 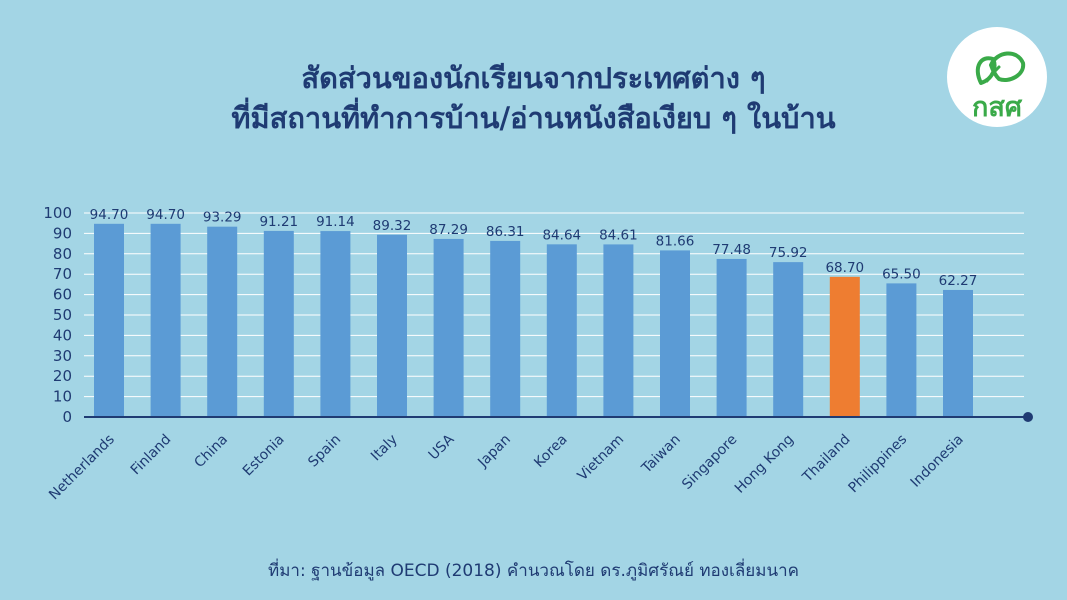 I want to click on x-tick-label: Taiwan, so click(x=661, y=455).